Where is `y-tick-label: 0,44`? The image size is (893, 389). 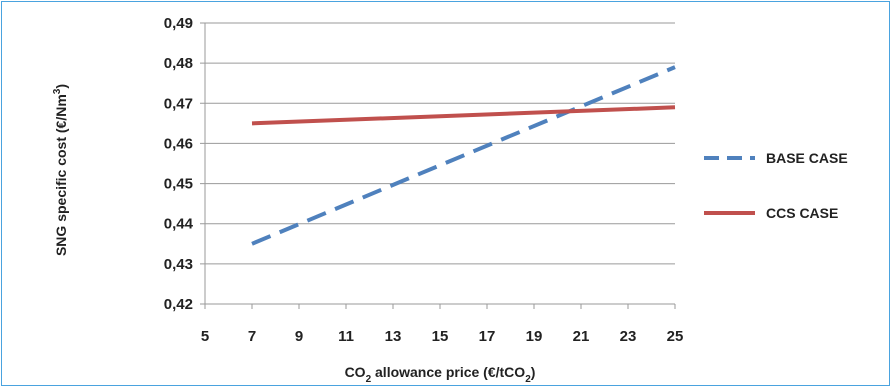
y-tick-label: 0,44 is located at coordinates (179, 224).